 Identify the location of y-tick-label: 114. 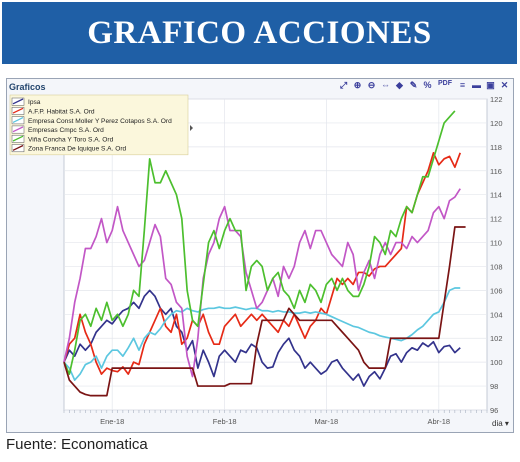
(496, 195).